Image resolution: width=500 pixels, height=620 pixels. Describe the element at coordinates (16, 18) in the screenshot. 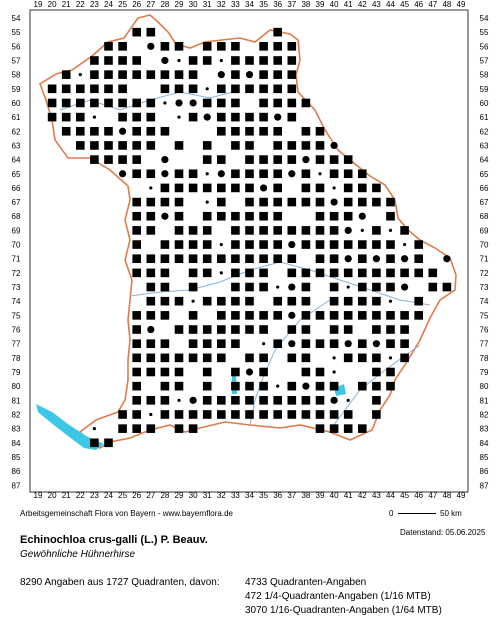

I see `y-tick-label: 54` at that location.